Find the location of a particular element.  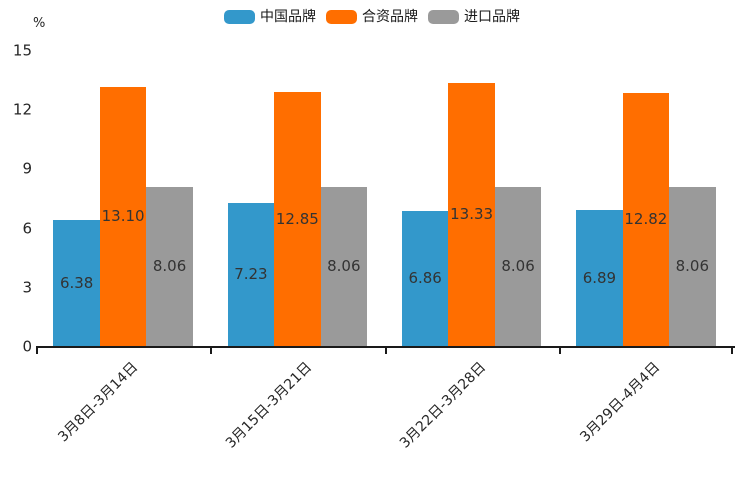

y-axis-tick-label: 3 is located at coordinates (27, 287).